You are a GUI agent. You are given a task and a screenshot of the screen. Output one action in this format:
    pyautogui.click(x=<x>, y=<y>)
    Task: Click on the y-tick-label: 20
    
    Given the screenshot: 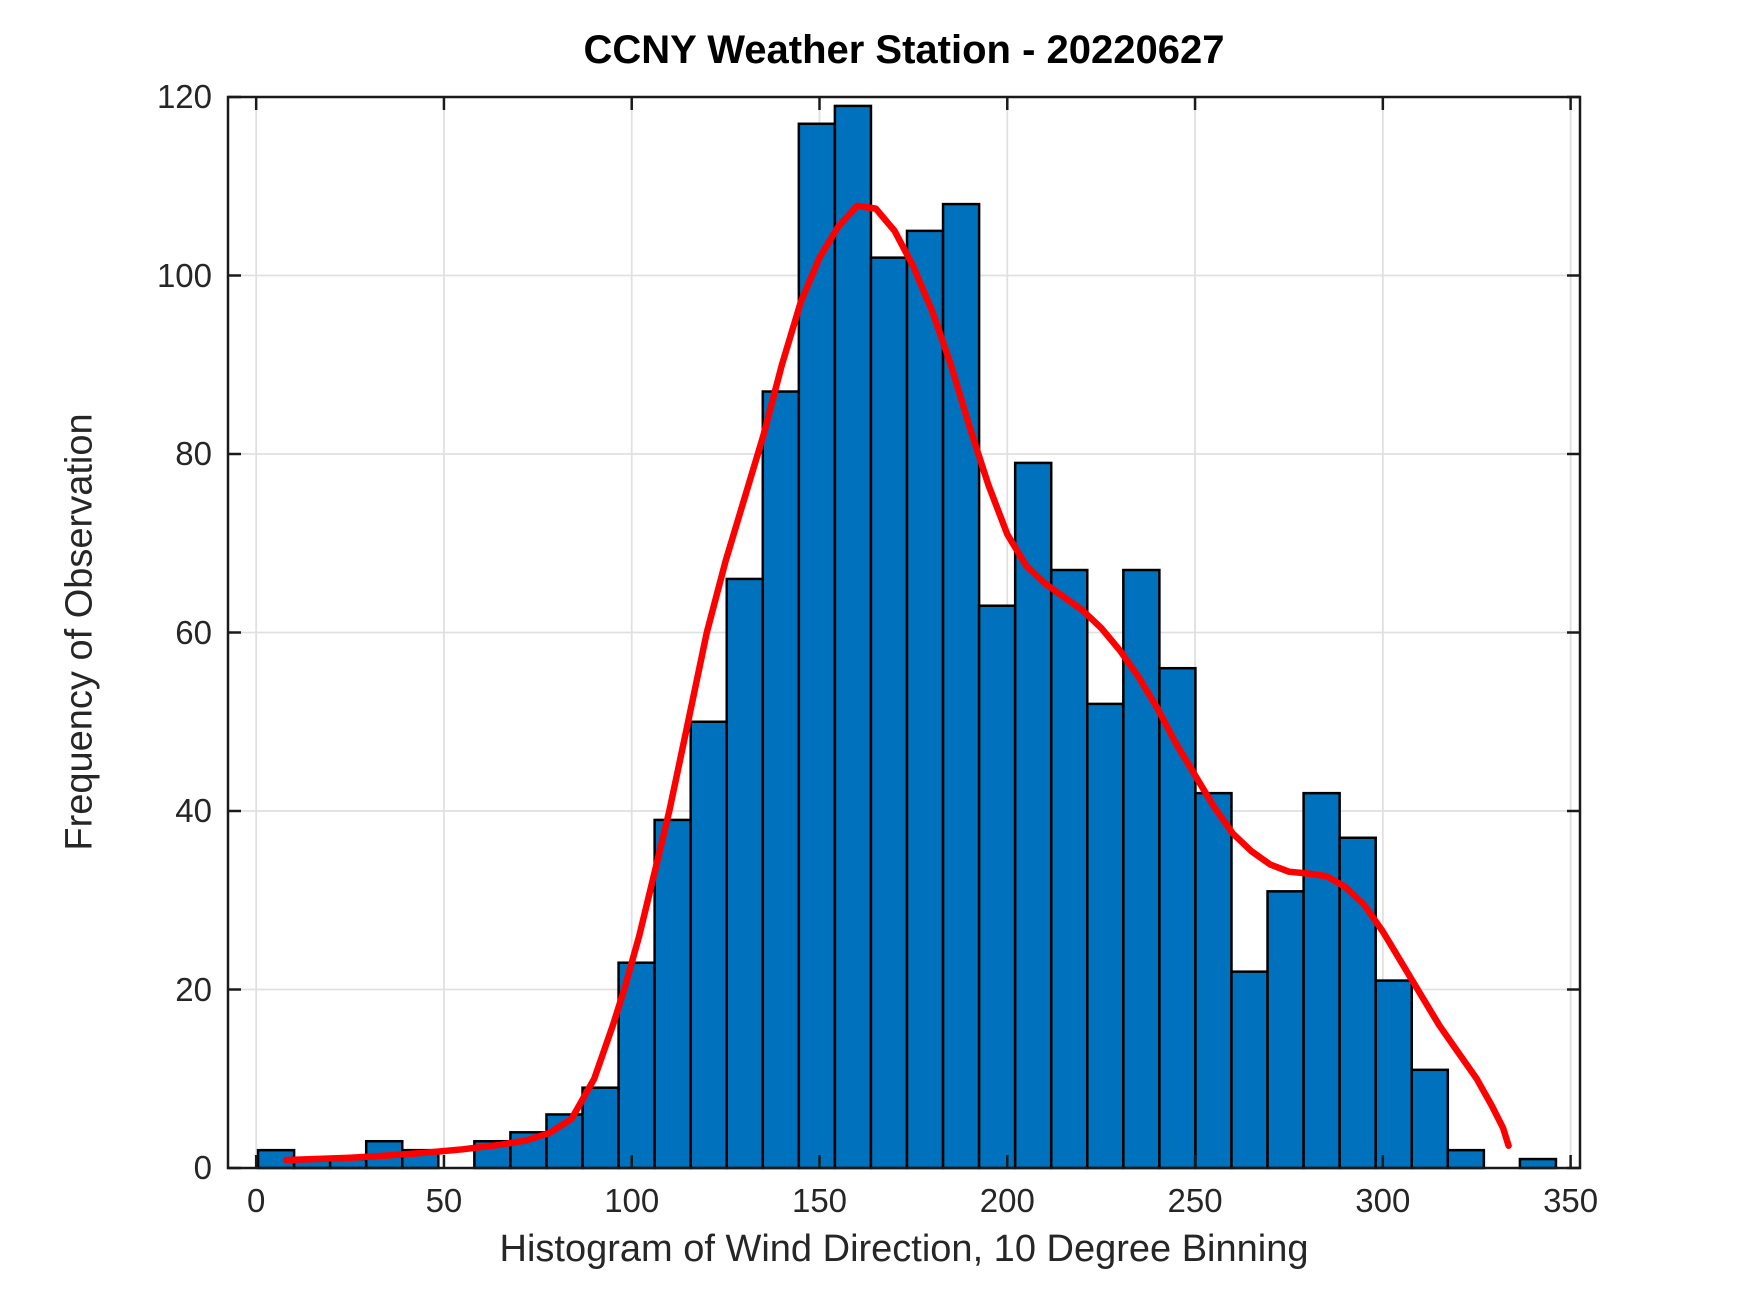 What is the action you would take?
    pyautogui.click(x=193, y=989)
    